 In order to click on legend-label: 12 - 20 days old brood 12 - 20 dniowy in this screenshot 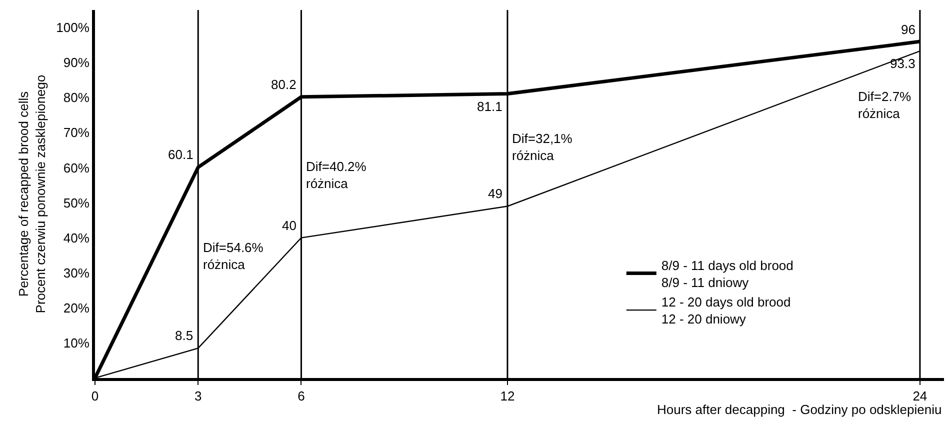, I will do `click(726, 310)`.